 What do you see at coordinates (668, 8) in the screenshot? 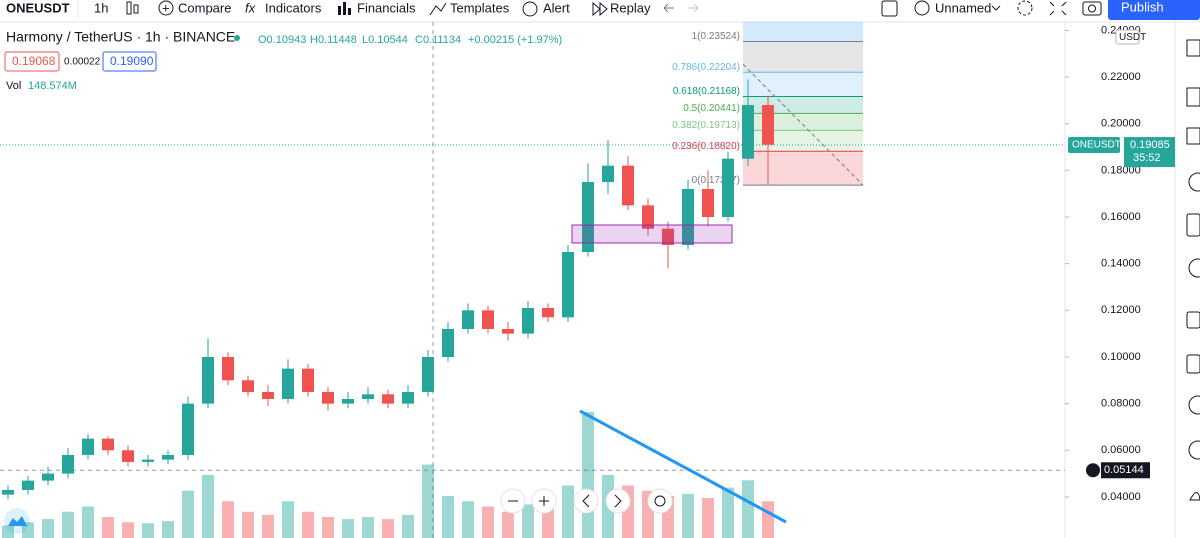
I see `undo` at bounding box center [668, 8].